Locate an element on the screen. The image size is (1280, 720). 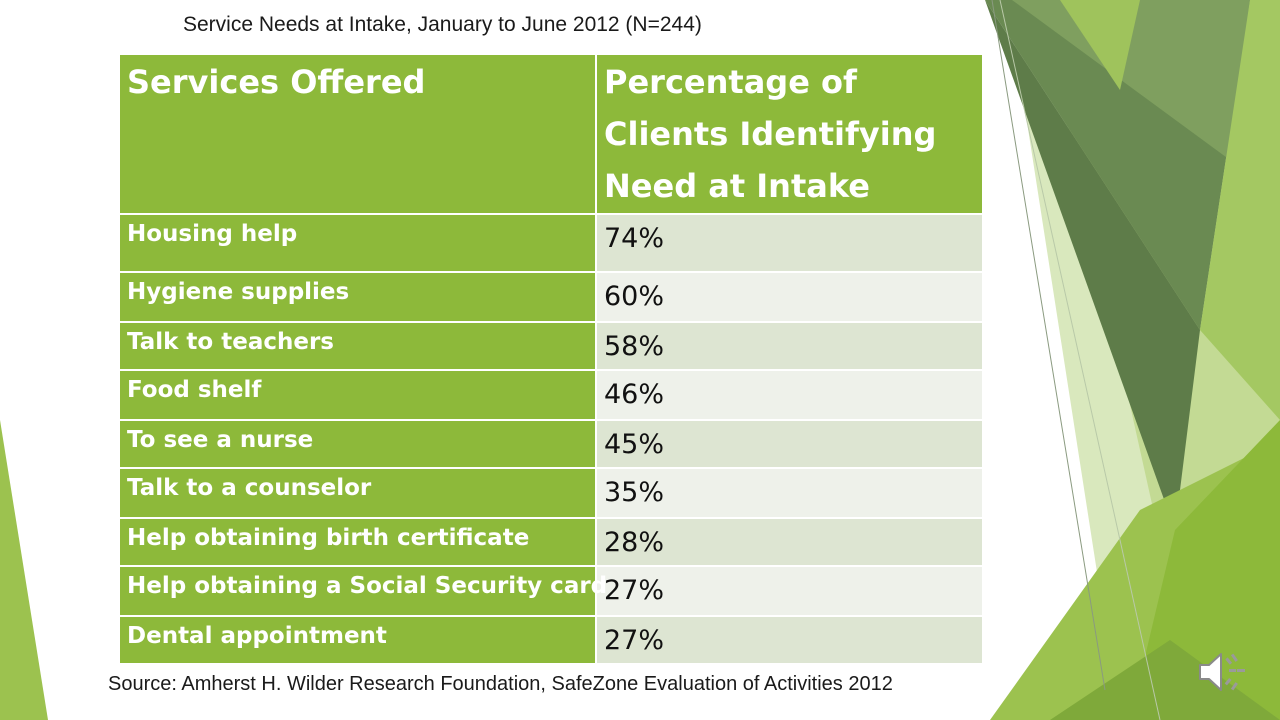
percent-cell: 60% is located at coordinates (789, 297).